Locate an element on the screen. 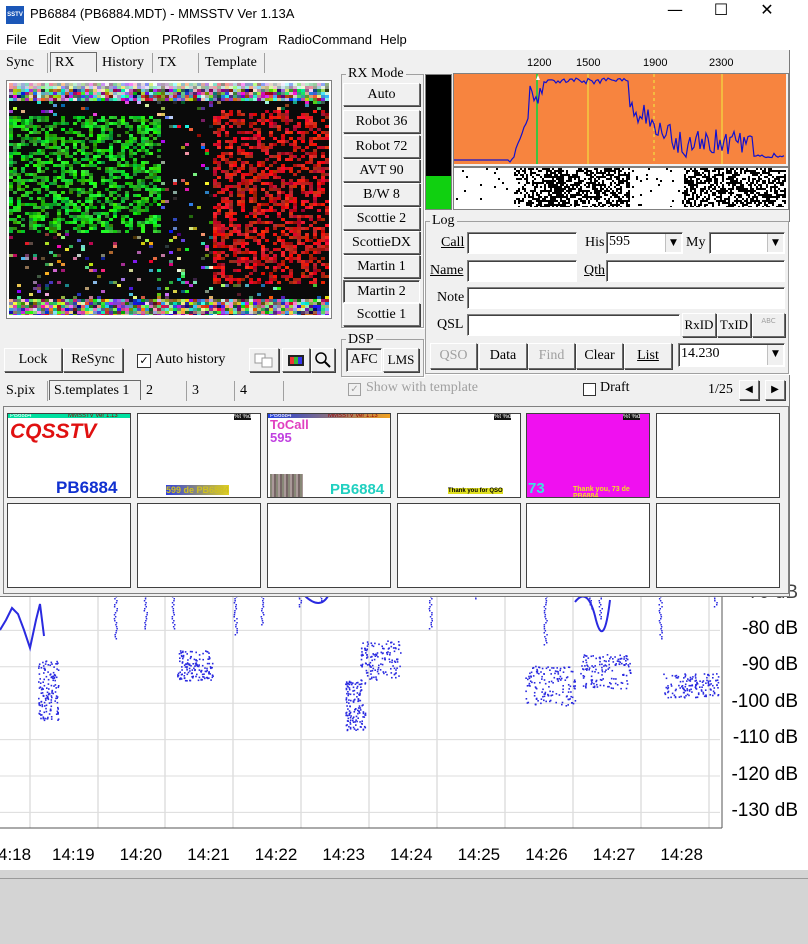  log-group is located at coordinates (607, 297).